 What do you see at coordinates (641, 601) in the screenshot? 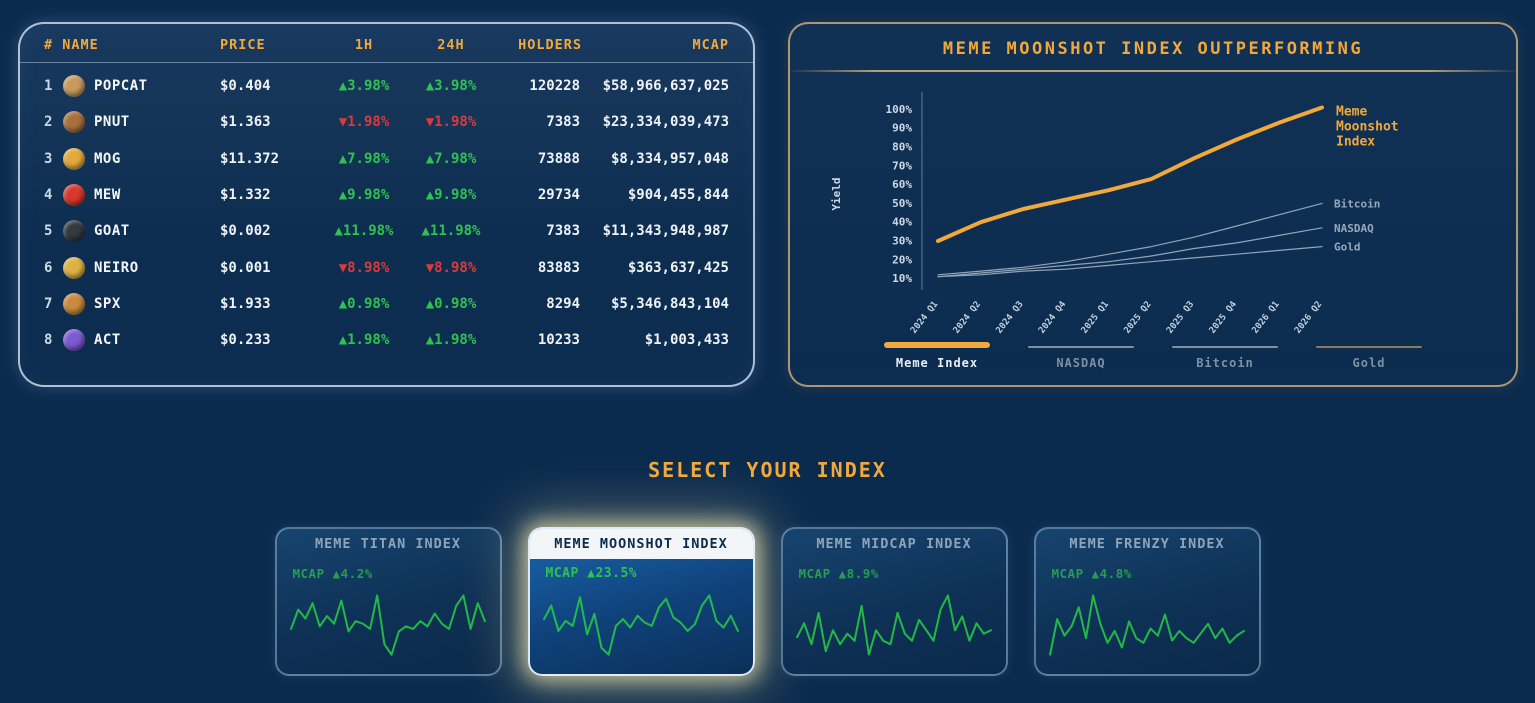
I see `index-card-meme-moonshot-index: MEME MOONSHOT INDEX MCAP ▲23.5%` at bounding box center [641, 601].